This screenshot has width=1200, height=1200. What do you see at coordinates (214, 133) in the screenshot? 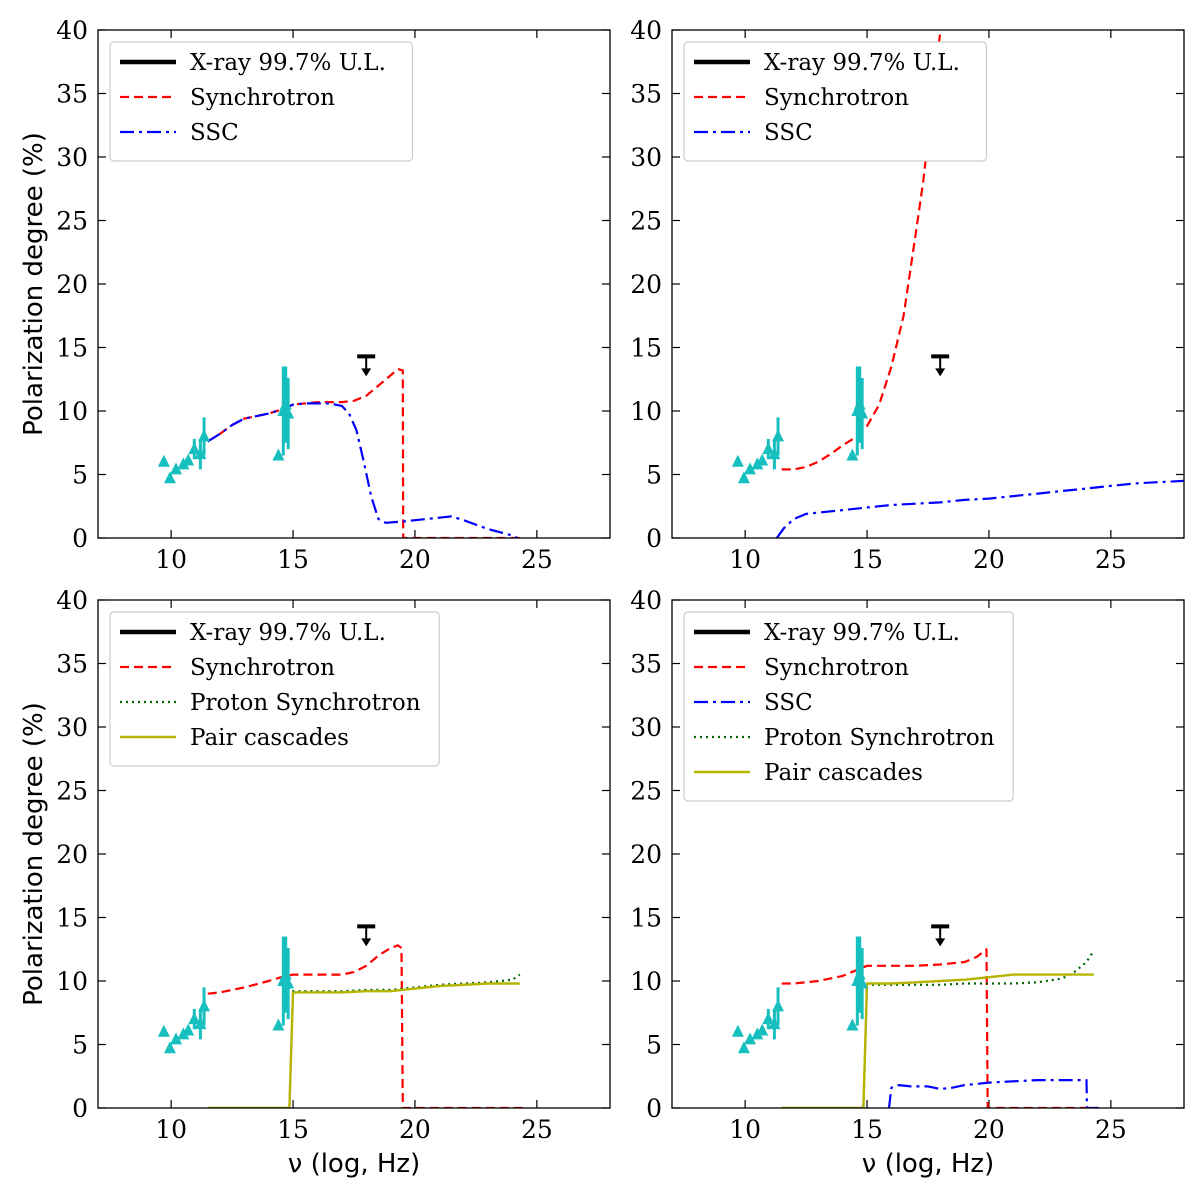
I see `legend-label: SSC` at bounding box center [214, 133].